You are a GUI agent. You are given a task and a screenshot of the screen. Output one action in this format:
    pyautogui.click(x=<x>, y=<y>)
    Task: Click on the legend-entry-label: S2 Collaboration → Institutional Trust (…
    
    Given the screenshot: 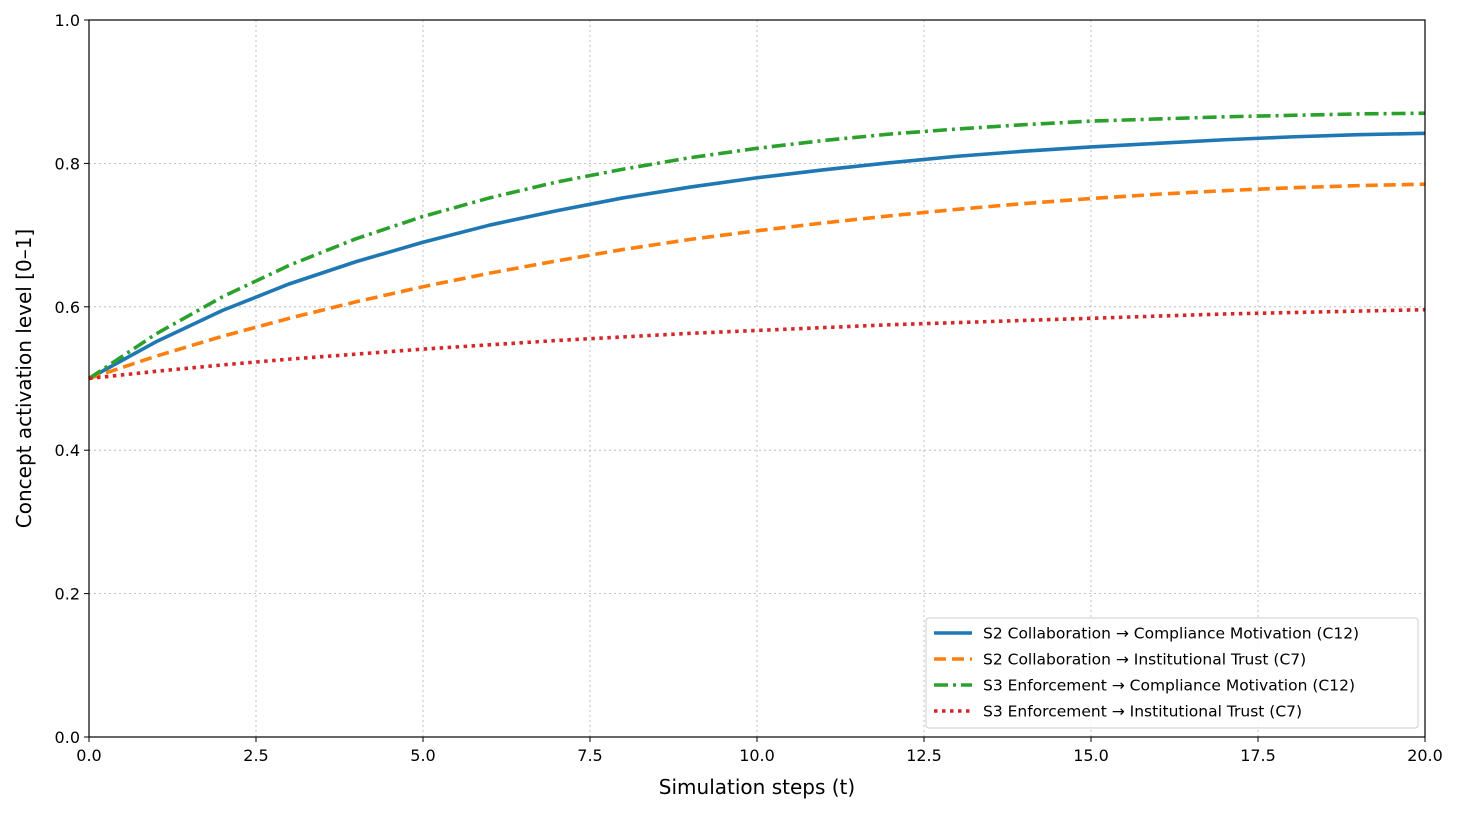 What is the action you would take?
    pyautogui.click(x=1144, y=660)
    